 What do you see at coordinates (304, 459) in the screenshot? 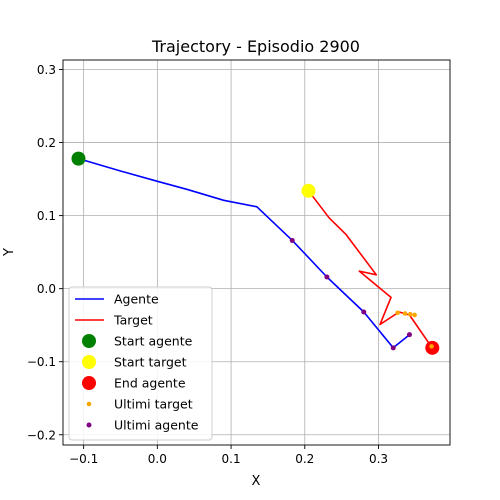
I see `x-tick-label: 0.2` at bounding box center [304, 459].